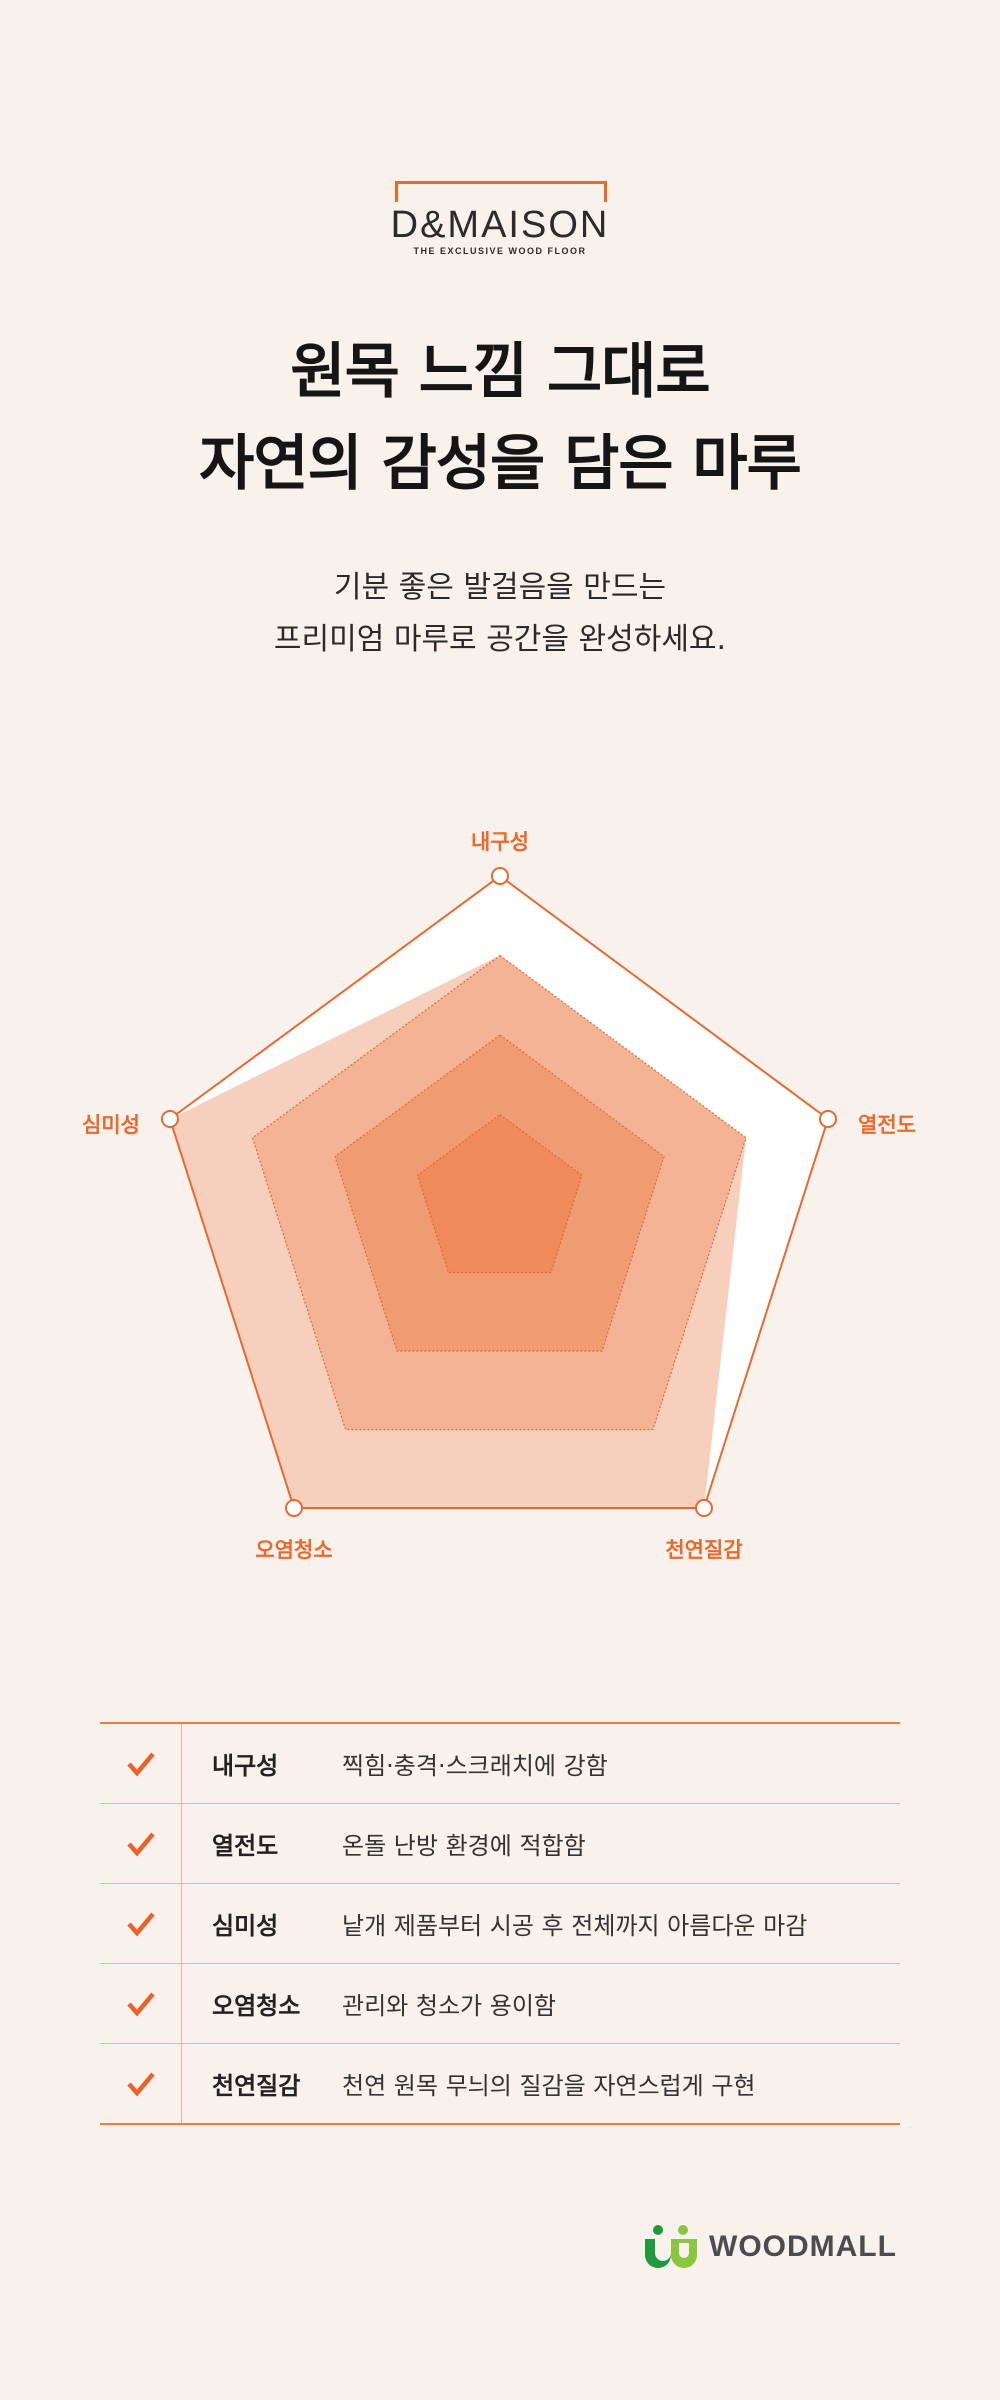 The height and width of the screenshot is (2400, 1000). Describe the element at coordinates (256, 2086) in the screenshot. I see `feature-name: 천연질감` at that location.